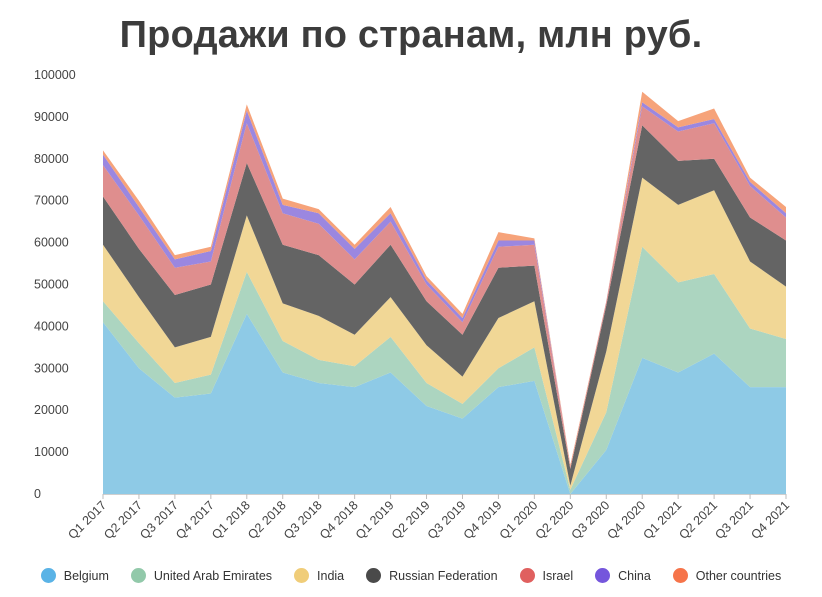  I want to click on legend-label: Russian Federation, so click(443, 575).